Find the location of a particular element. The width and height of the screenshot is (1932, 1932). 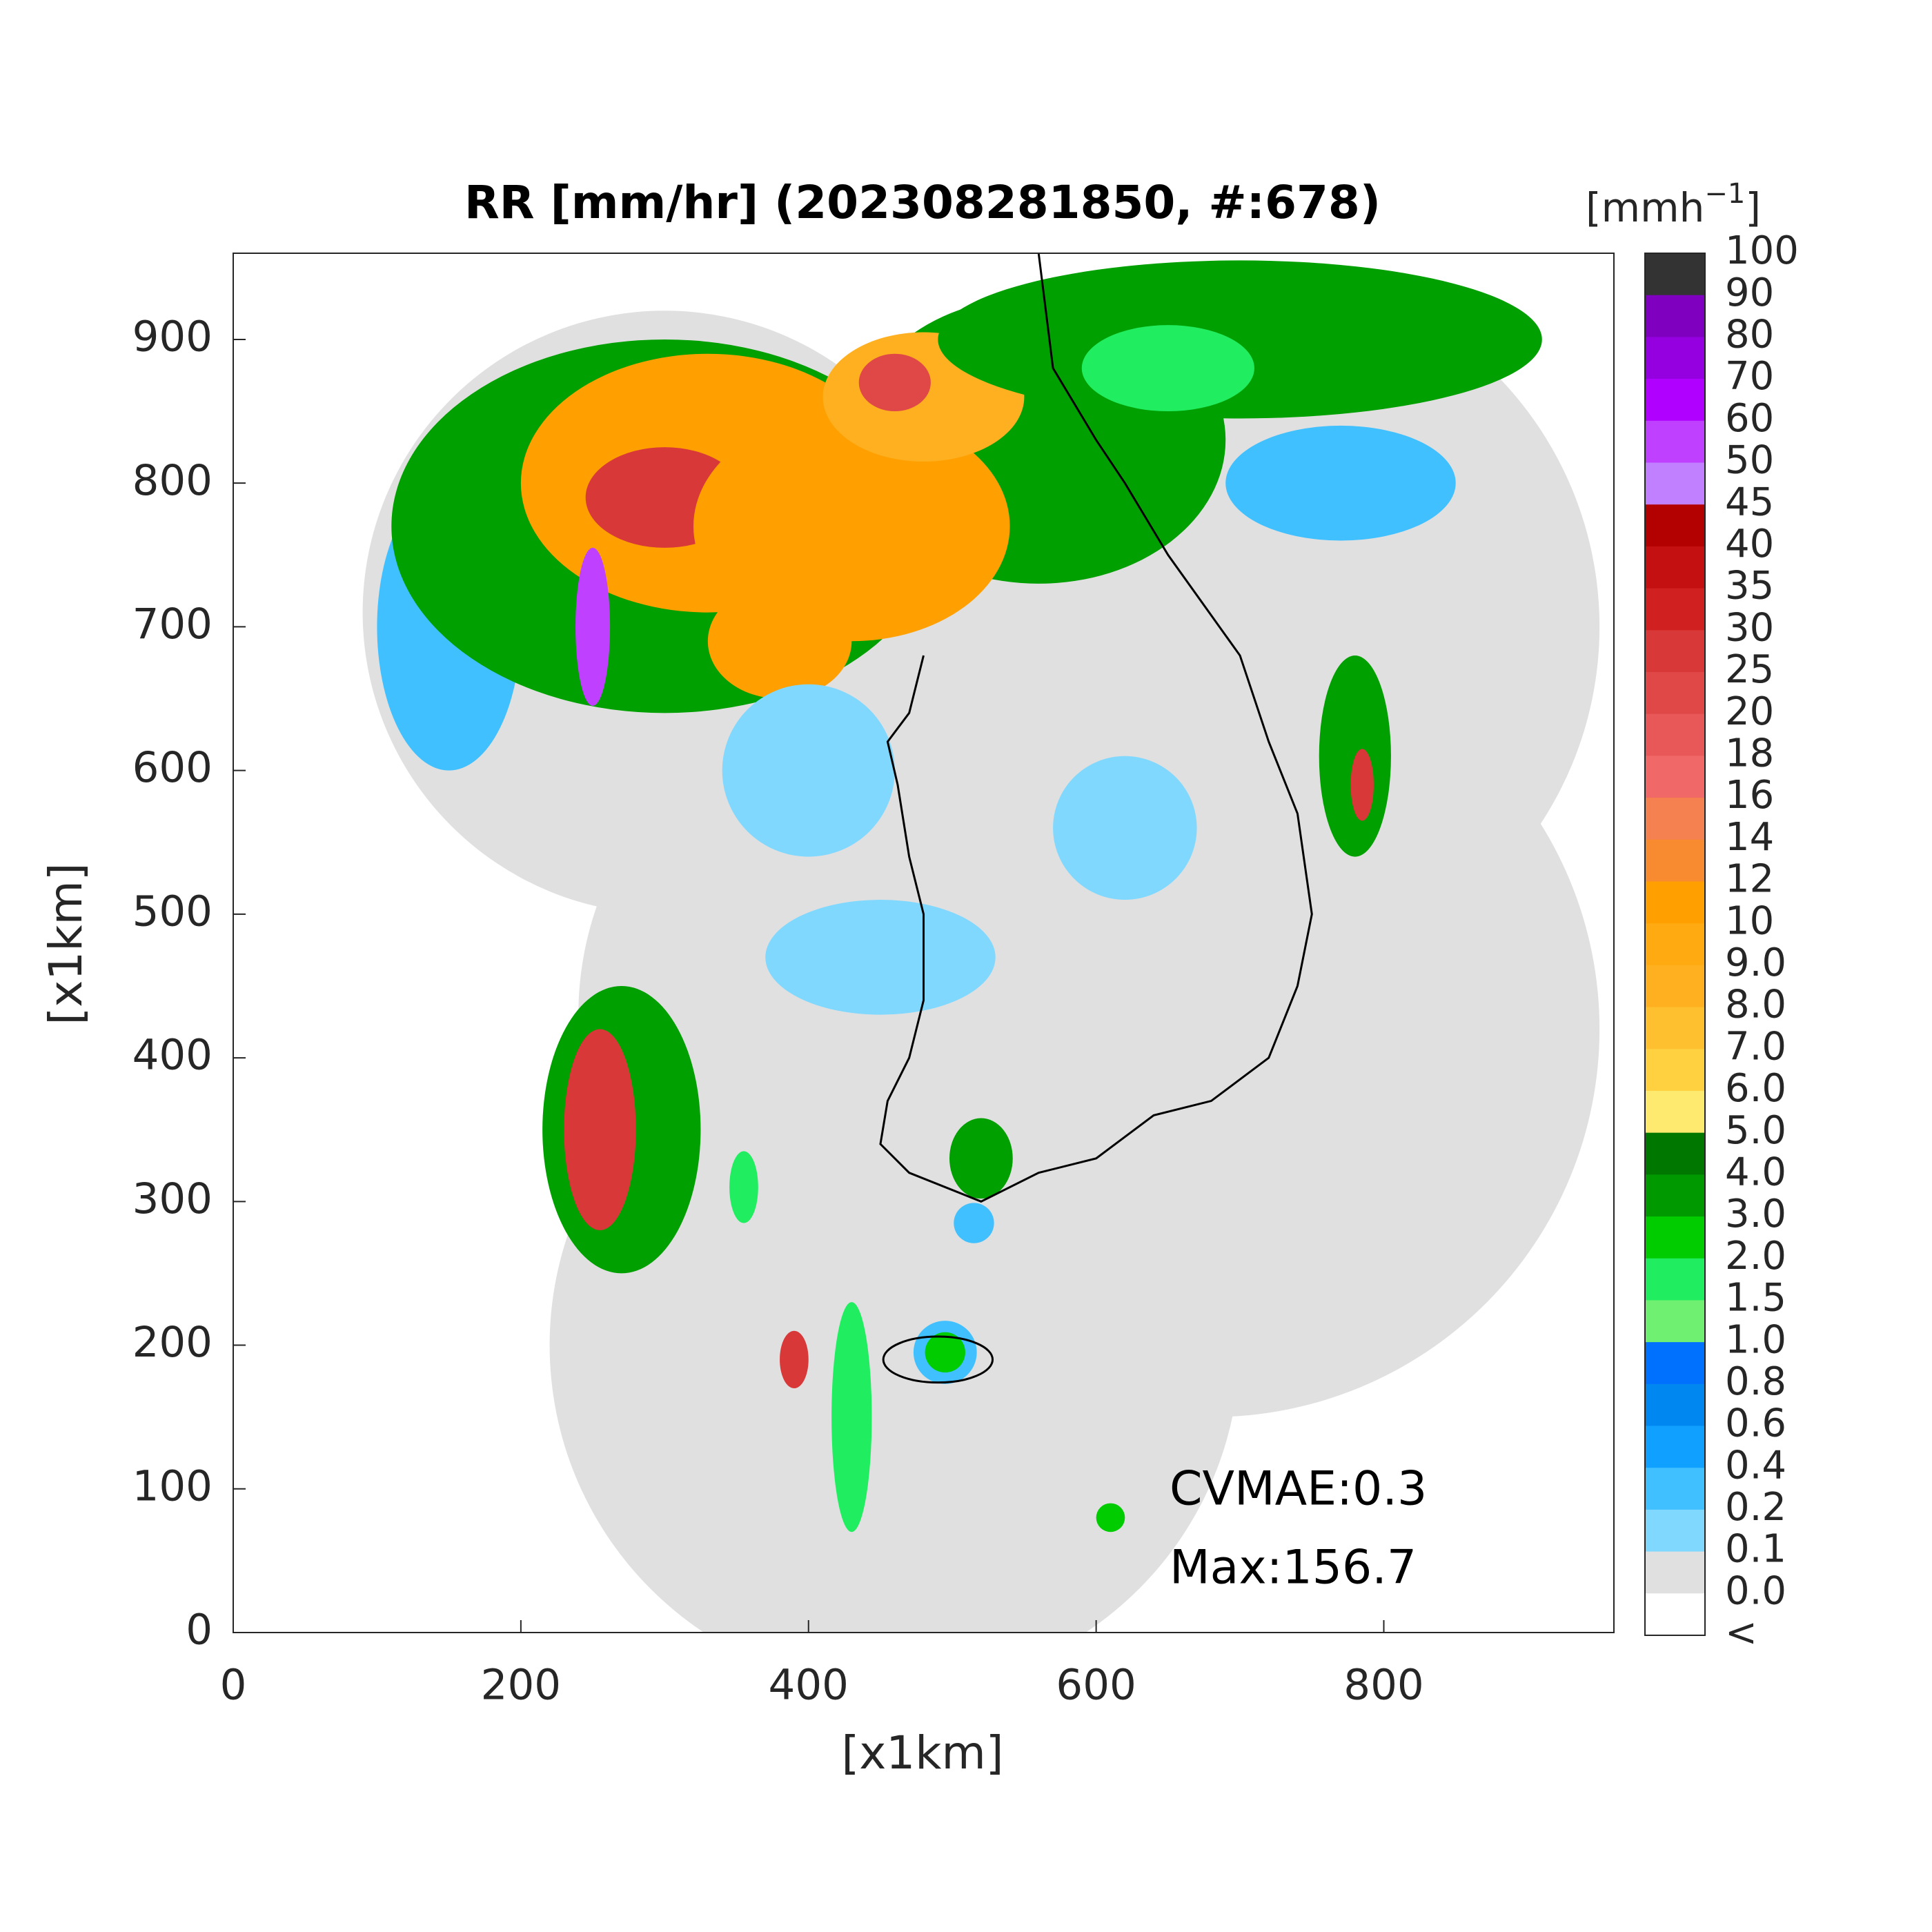

x-tick-label: 600 is located at coordinates (1096, 1685).